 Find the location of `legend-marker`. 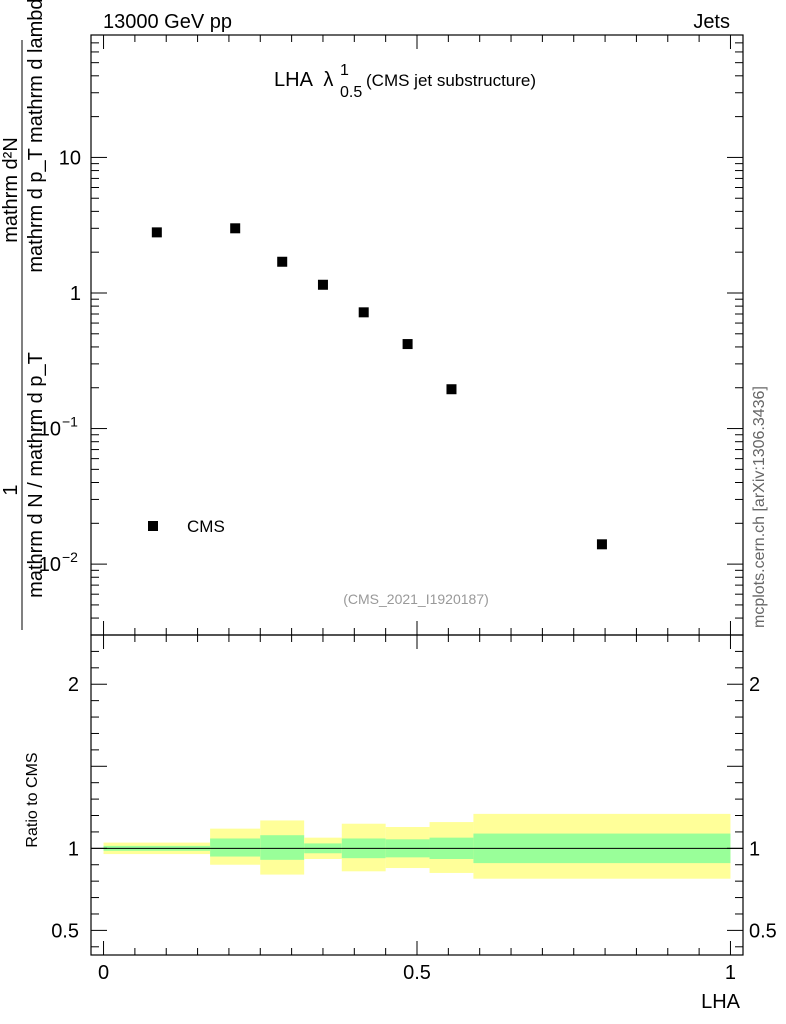

legend-marker is located at coordinates (153, 526).